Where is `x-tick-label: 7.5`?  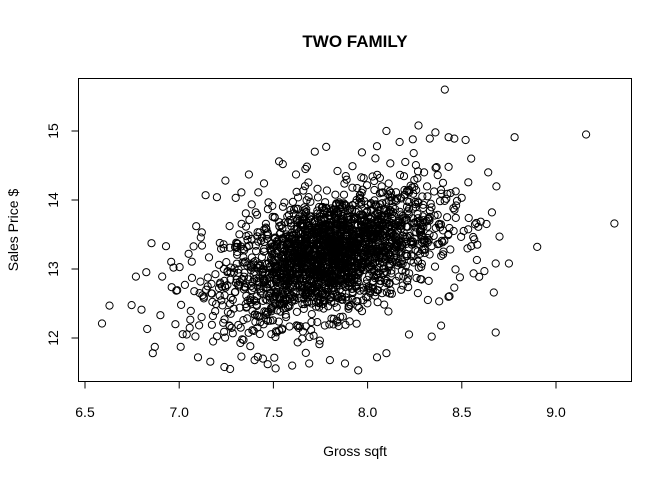 x-tick-label: 7.5 is located at coordinates (274, 412).